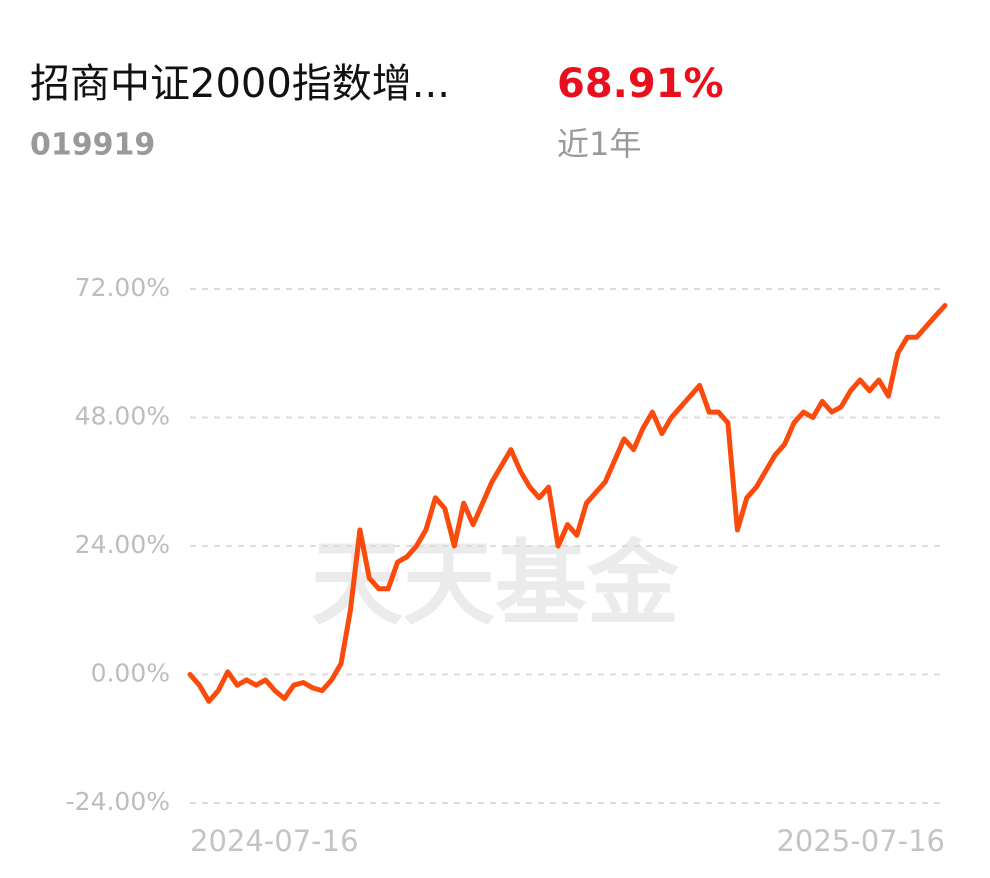 Image resolution: width=990 pixels, height=878 pixels. Describe the element at coordinates (640, 84) in the screenshot. I see `return-value: 68.91%` at that location.